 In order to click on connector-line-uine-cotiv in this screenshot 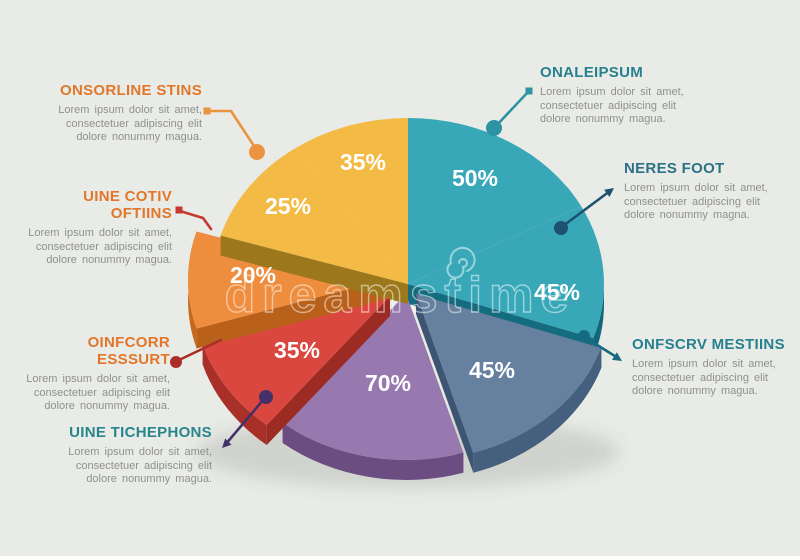, I will do `click(195, 220)`.